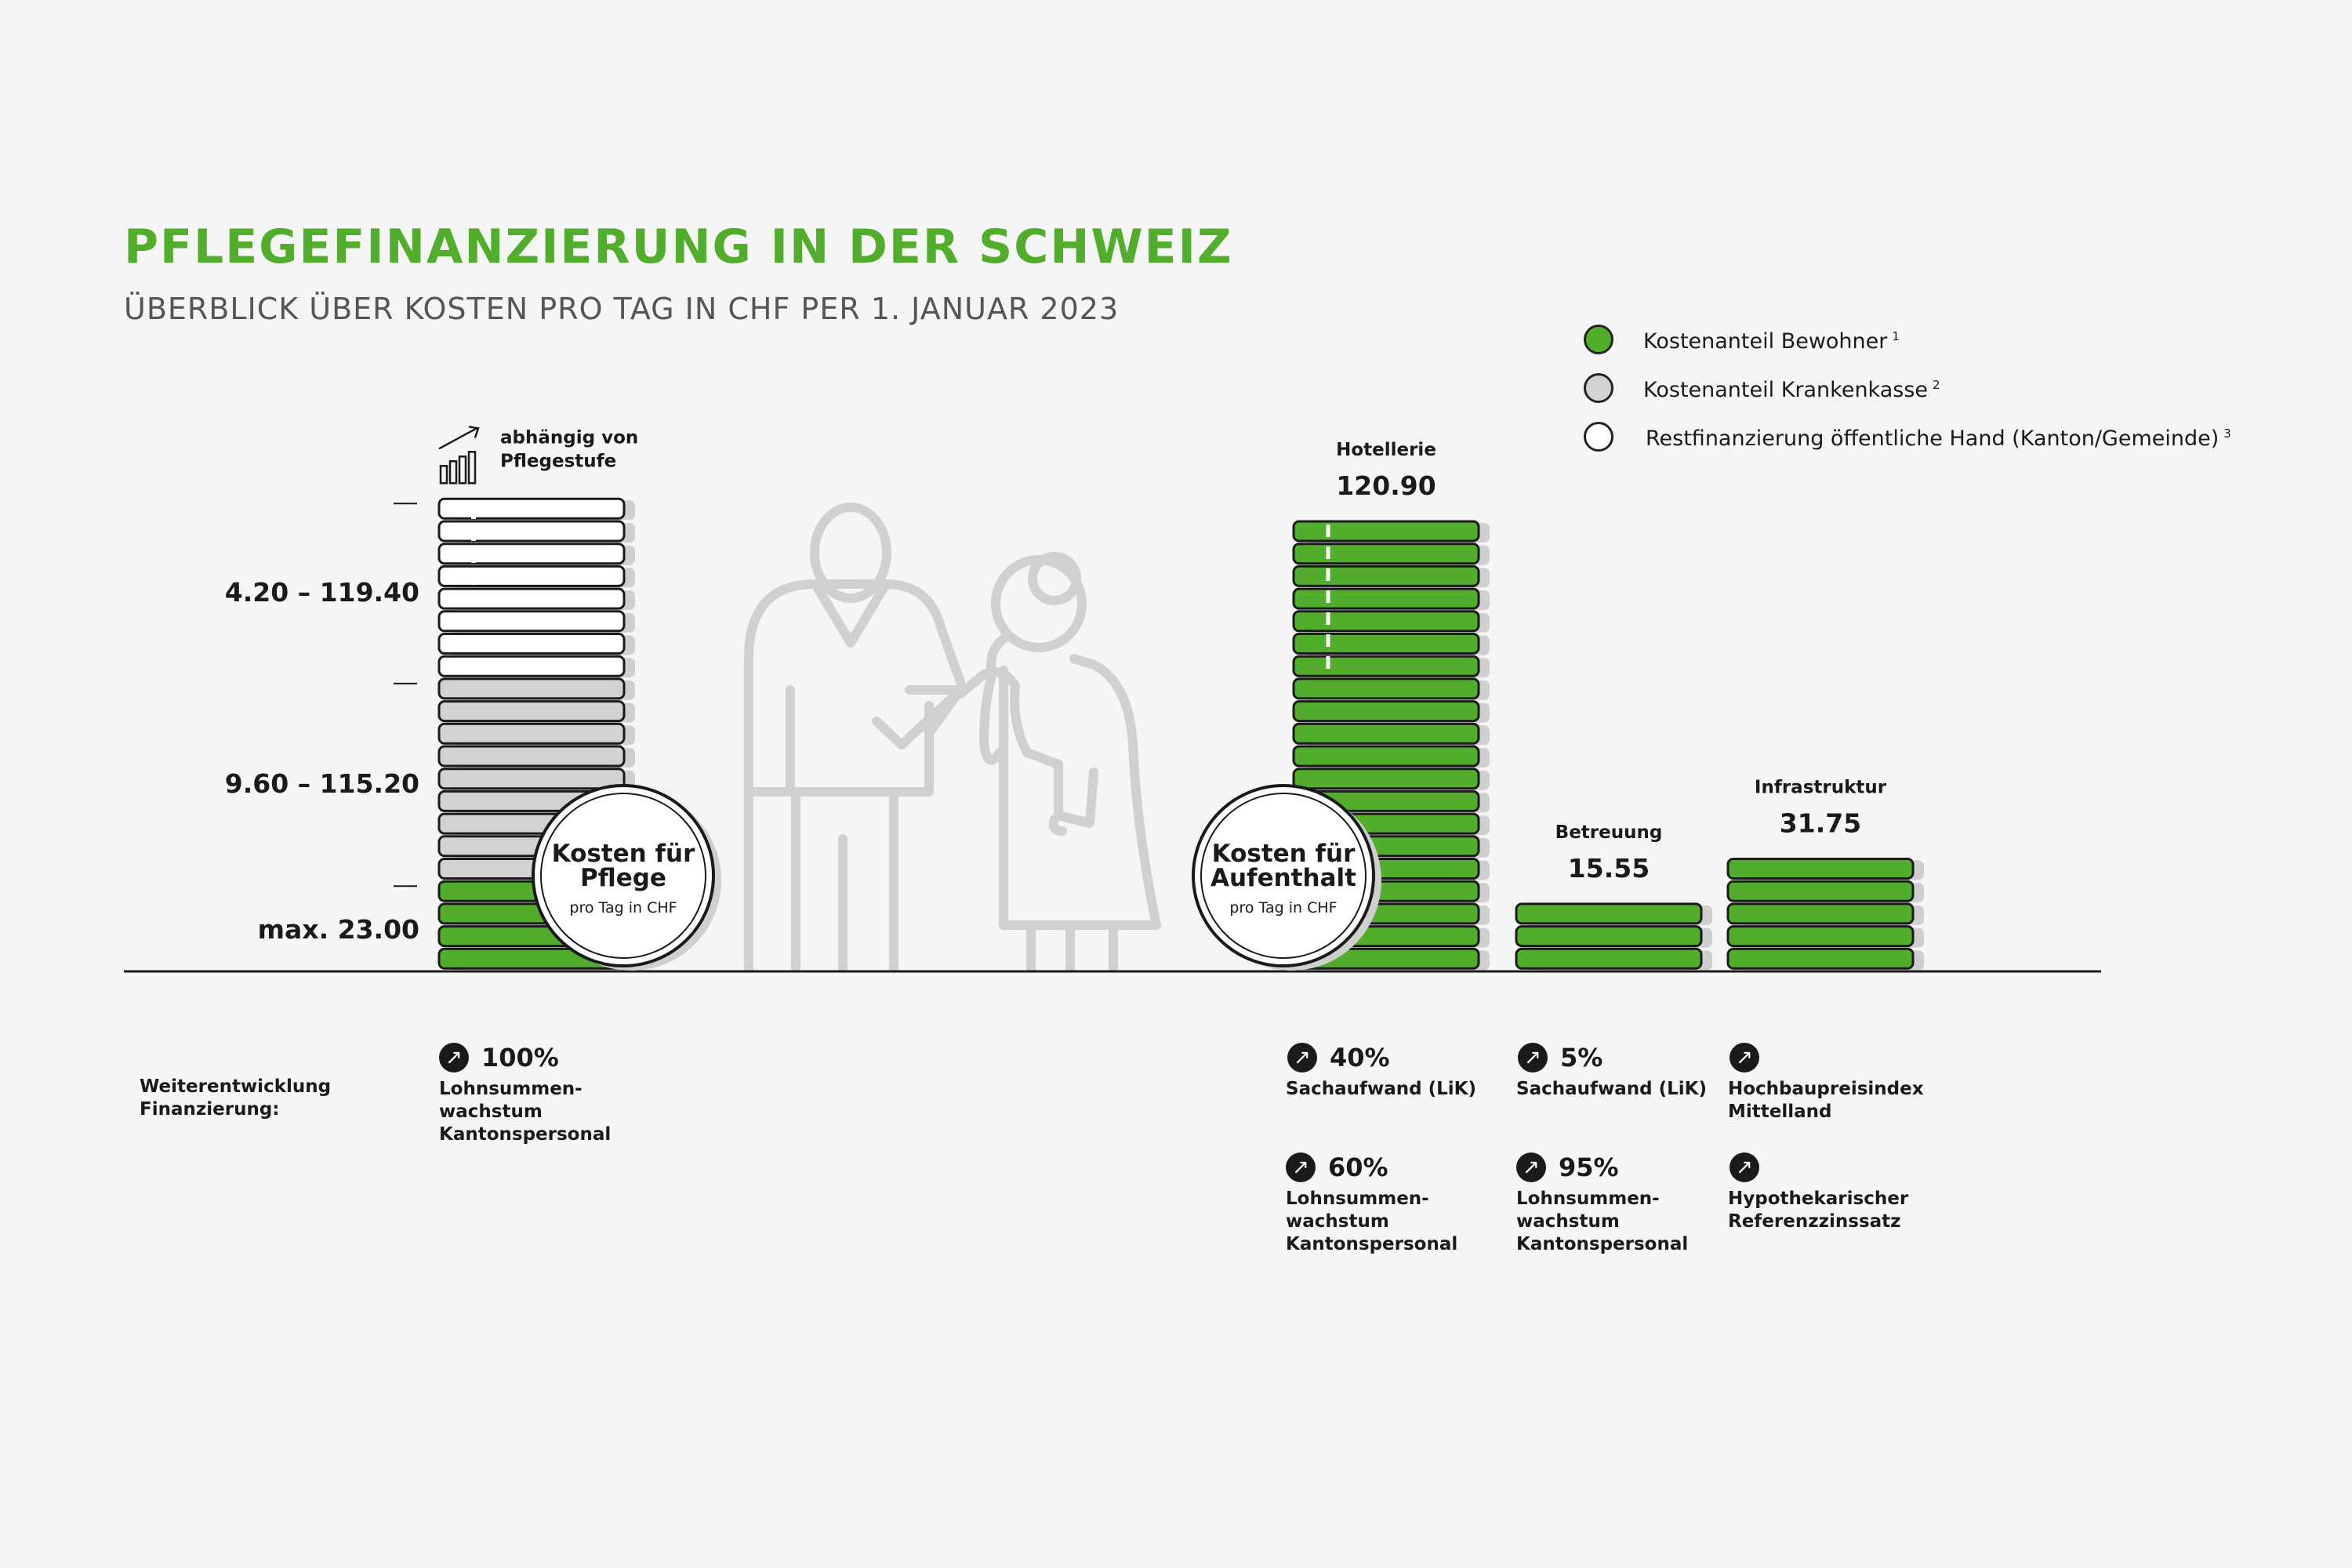  What do you see at coordinates (953, 738) in the screenshot?
I see `caregiver-illustration` at bounding box center [953, 738].